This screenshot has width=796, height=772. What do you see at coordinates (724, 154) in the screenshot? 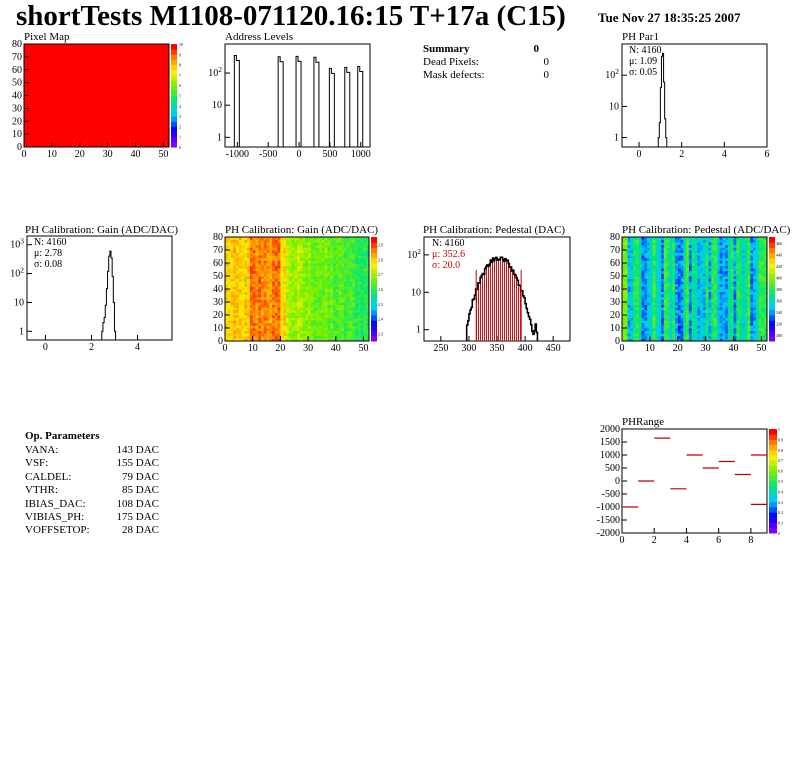
I see `x-tick-label: 4` at bounding box center [724, 154].